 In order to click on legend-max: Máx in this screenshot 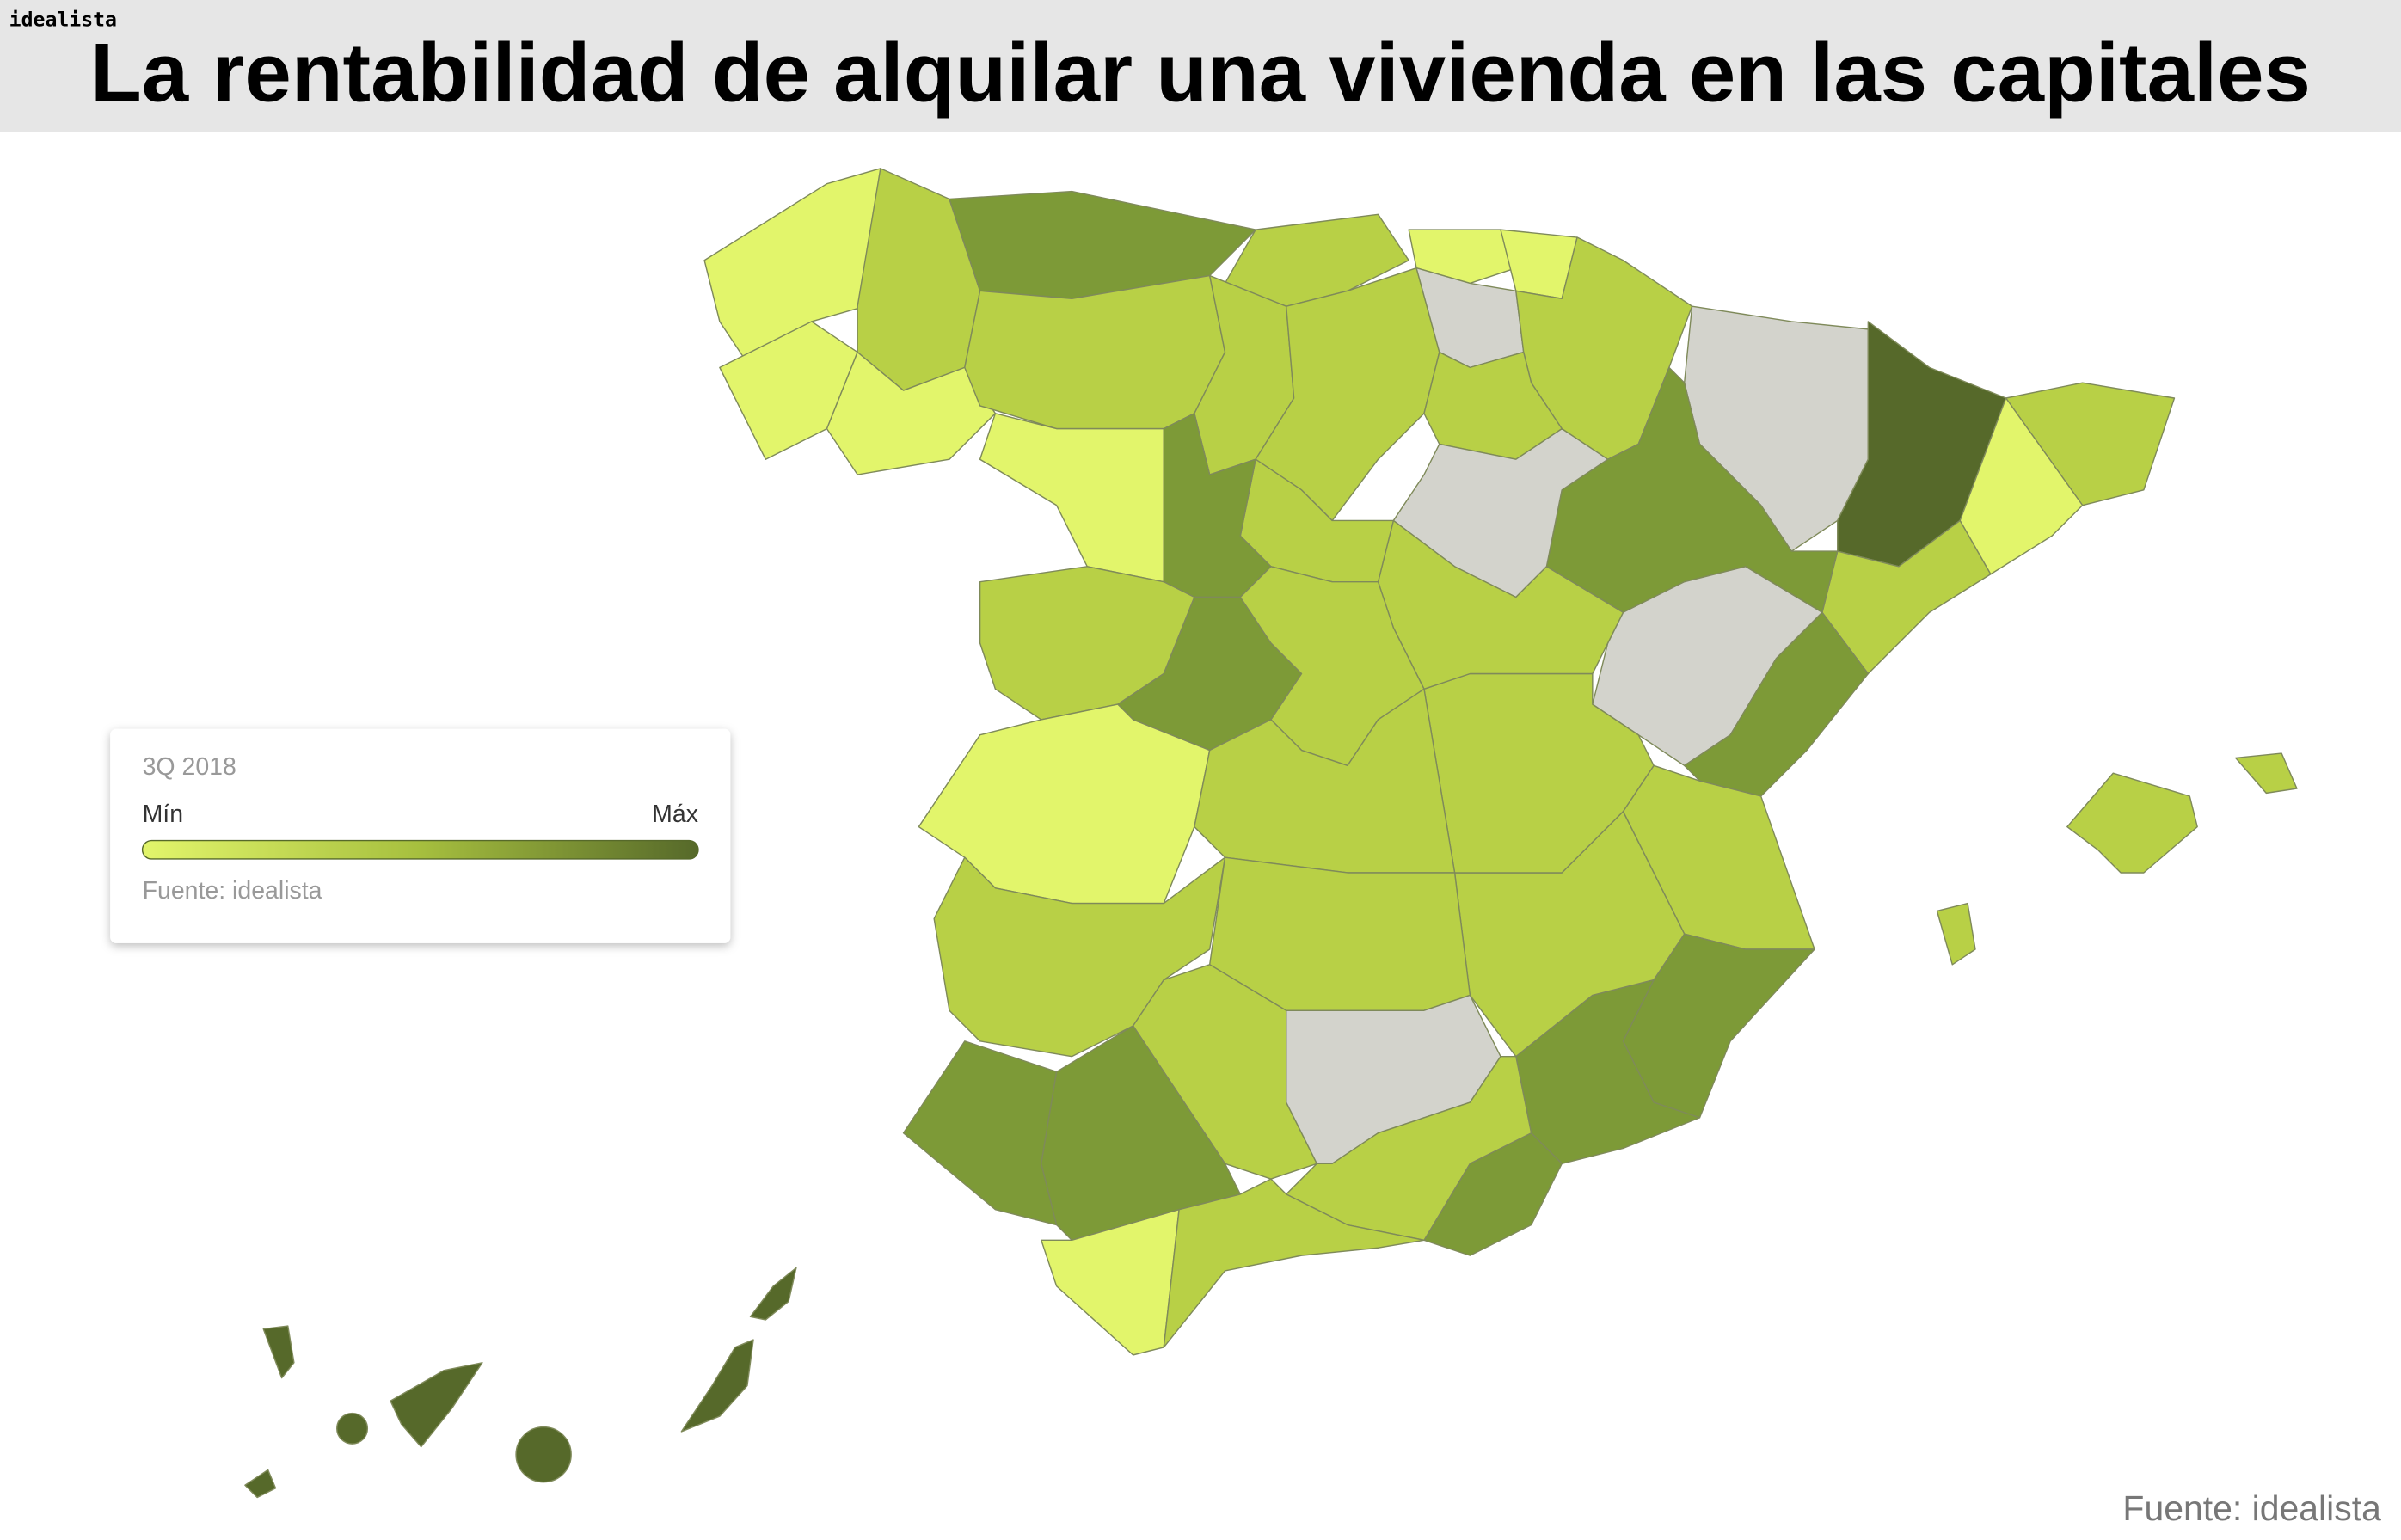, I will do `click(675, 814)`.